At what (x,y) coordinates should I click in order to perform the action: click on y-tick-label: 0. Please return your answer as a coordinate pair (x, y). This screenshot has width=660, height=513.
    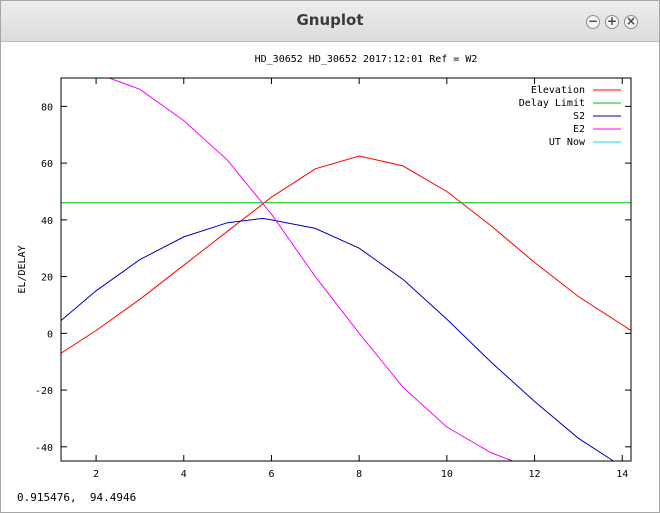
    Looking at the image, I should click on (50, 334).